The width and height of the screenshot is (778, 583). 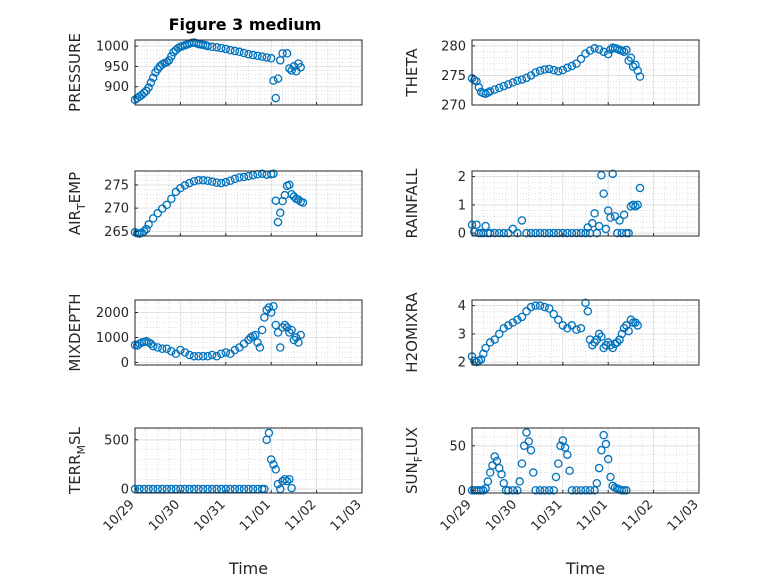 What do you see at coordinates (214, 204) in the screenshot?
I see `panel-air-temp: 265 270 275 AIRTEMP` at bounding box center [214, 204].